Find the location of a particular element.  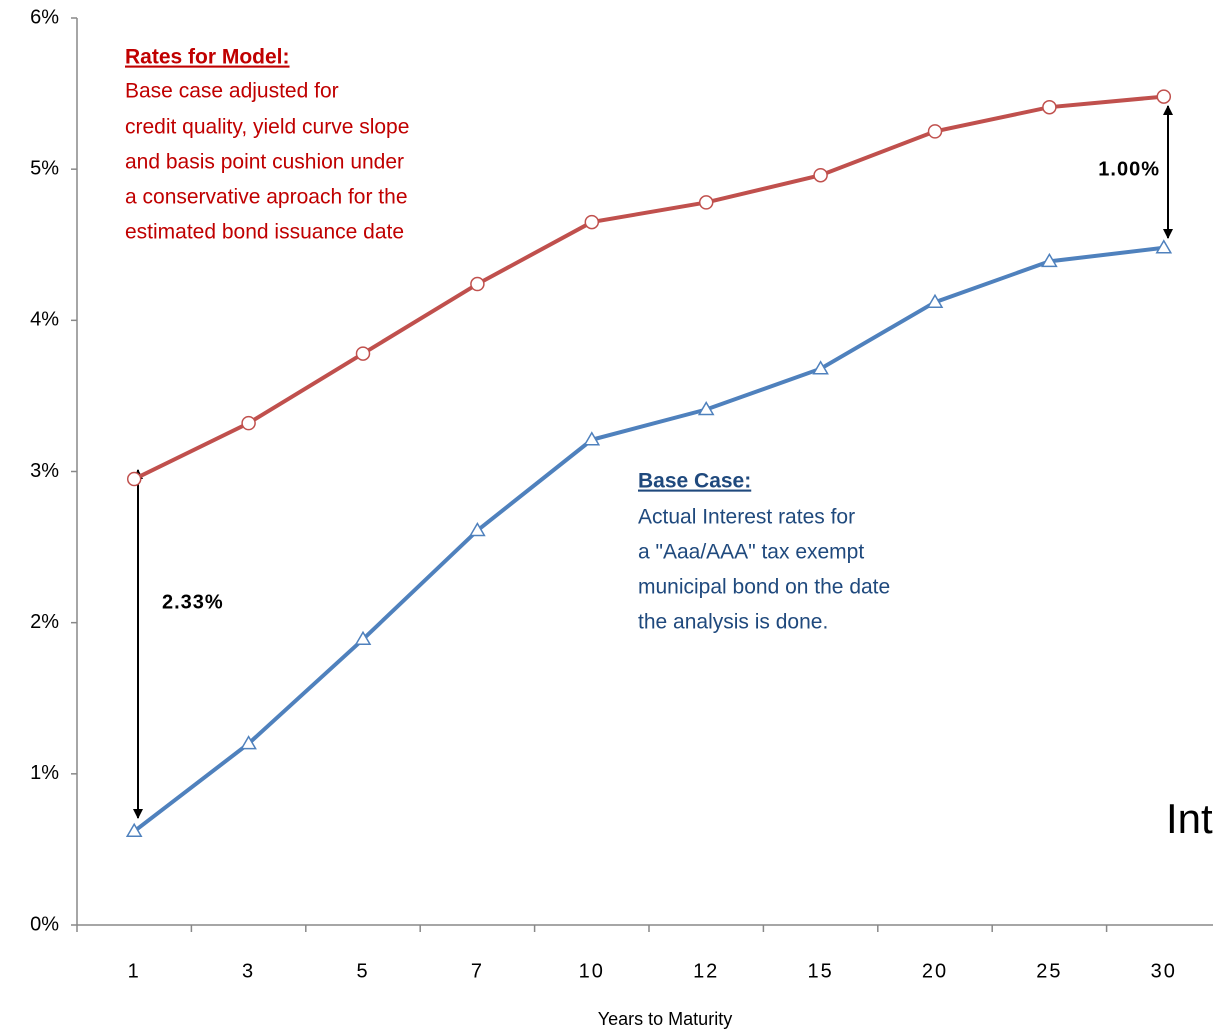

x-tick-label: 1 is located at coordinates (134, 971).